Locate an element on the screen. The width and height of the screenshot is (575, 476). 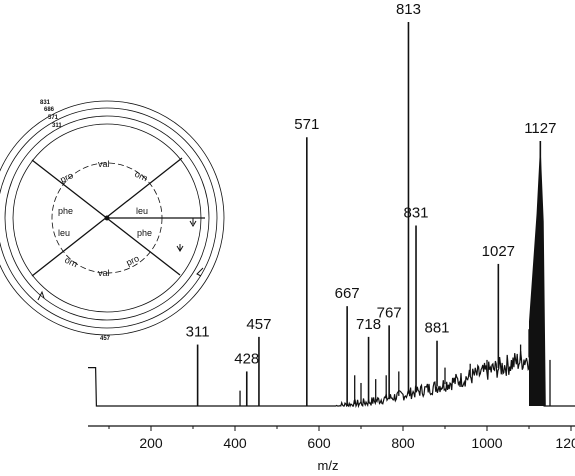
x-tick-label-800: 800 is located at coordinates (403, 443).